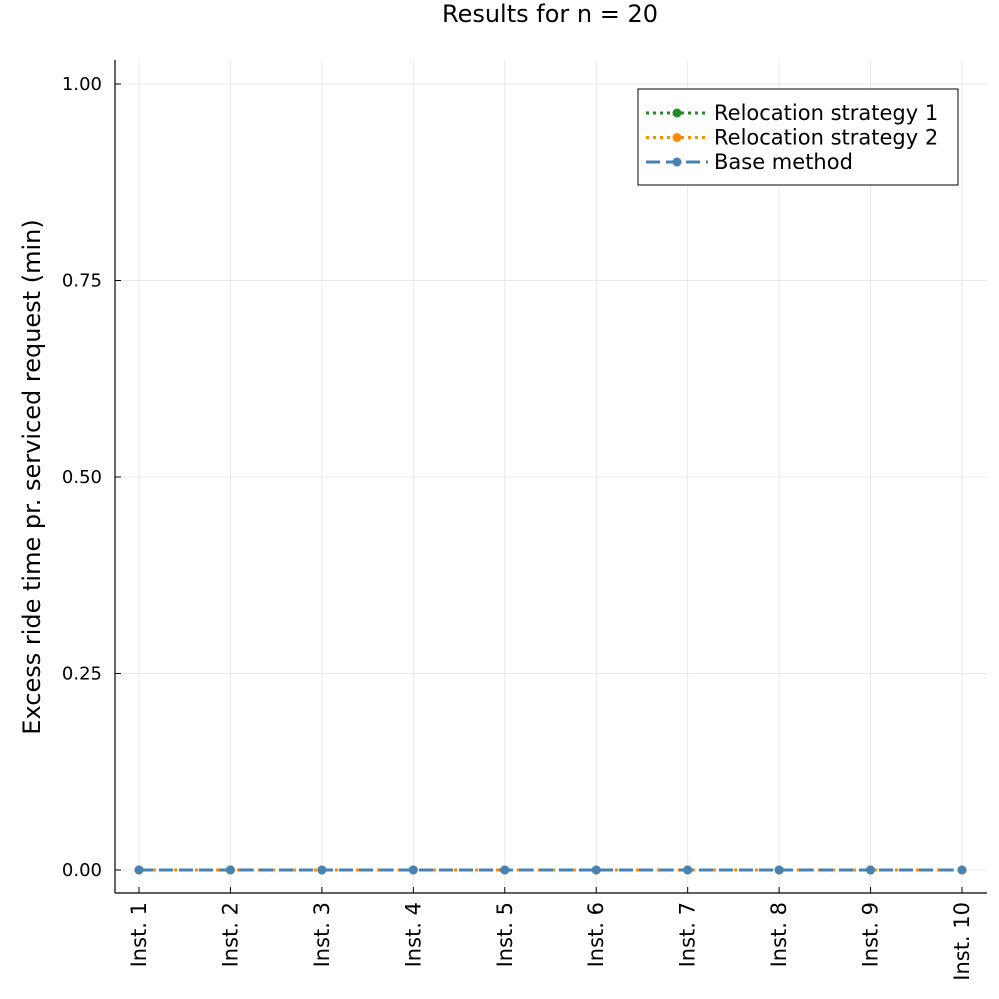 Image resolution: width=999 pixels, height=999 pixels. I want to click on x-tick-label: Inst. 10, so click(962, 941).